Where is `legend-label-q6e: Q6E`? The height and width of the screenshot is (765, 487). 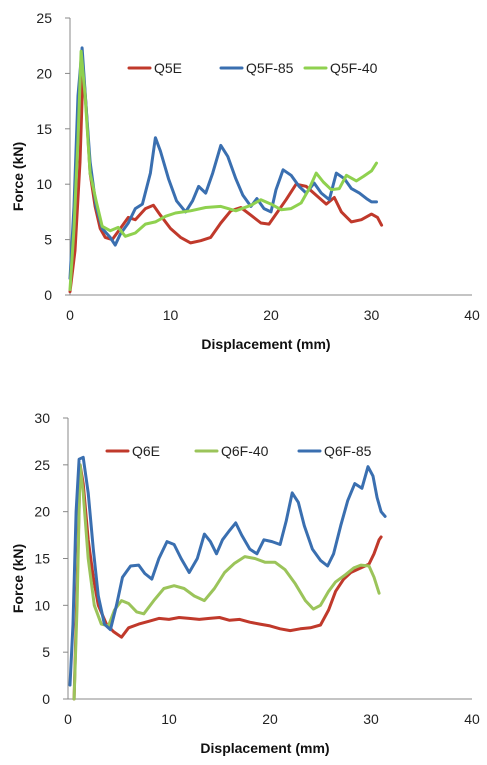
legend-label-q6e: Q6E is located at coordinates (146, 451).